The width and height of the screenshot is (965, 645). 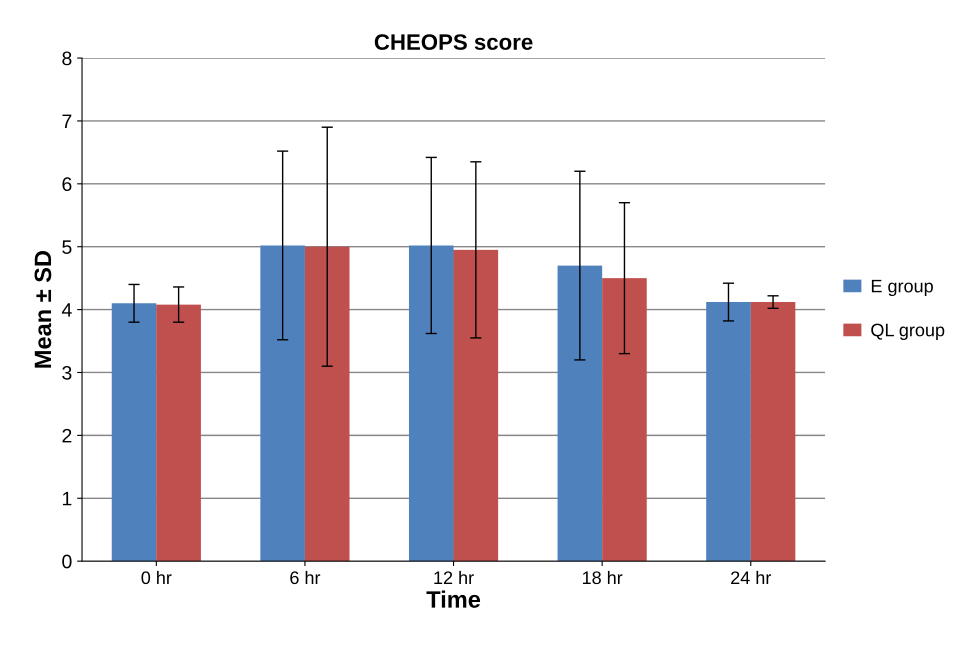 What do you see at coordinates (67, 373) in the screenshot?
I see `y-tick-label: 3` at bounding box center [67, 373].